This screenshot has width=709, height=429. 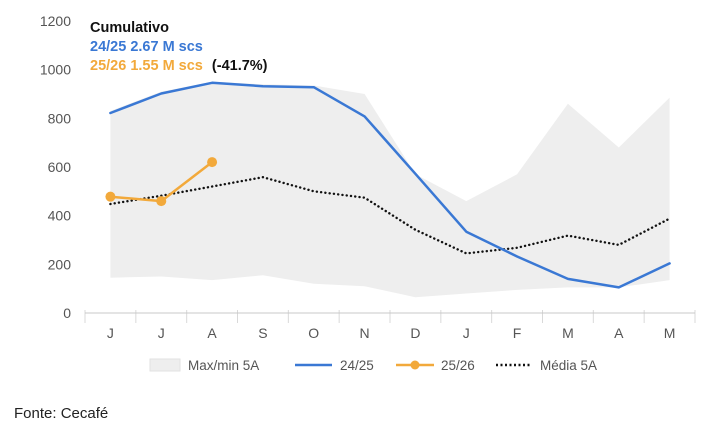 I want to click on x-tick-label: S, so click(x=262, y=333).